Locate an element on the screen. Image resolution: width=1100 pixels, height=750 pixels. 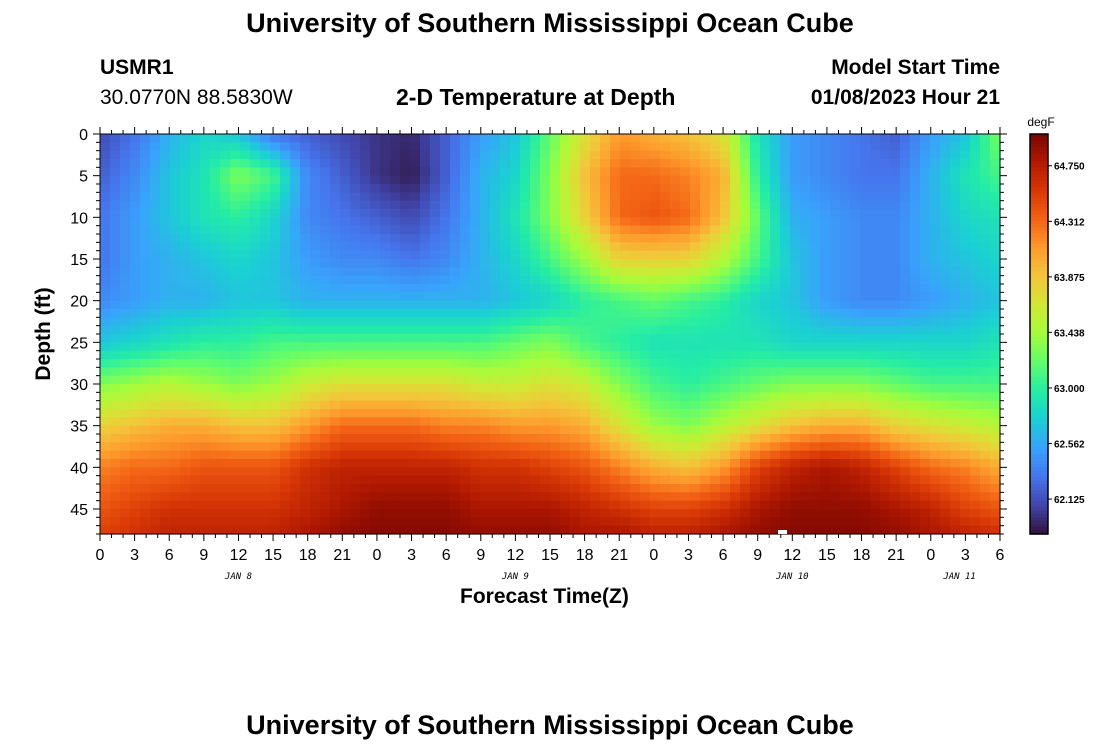
x-tick-label: 0 is located at coordinates (653, 555).